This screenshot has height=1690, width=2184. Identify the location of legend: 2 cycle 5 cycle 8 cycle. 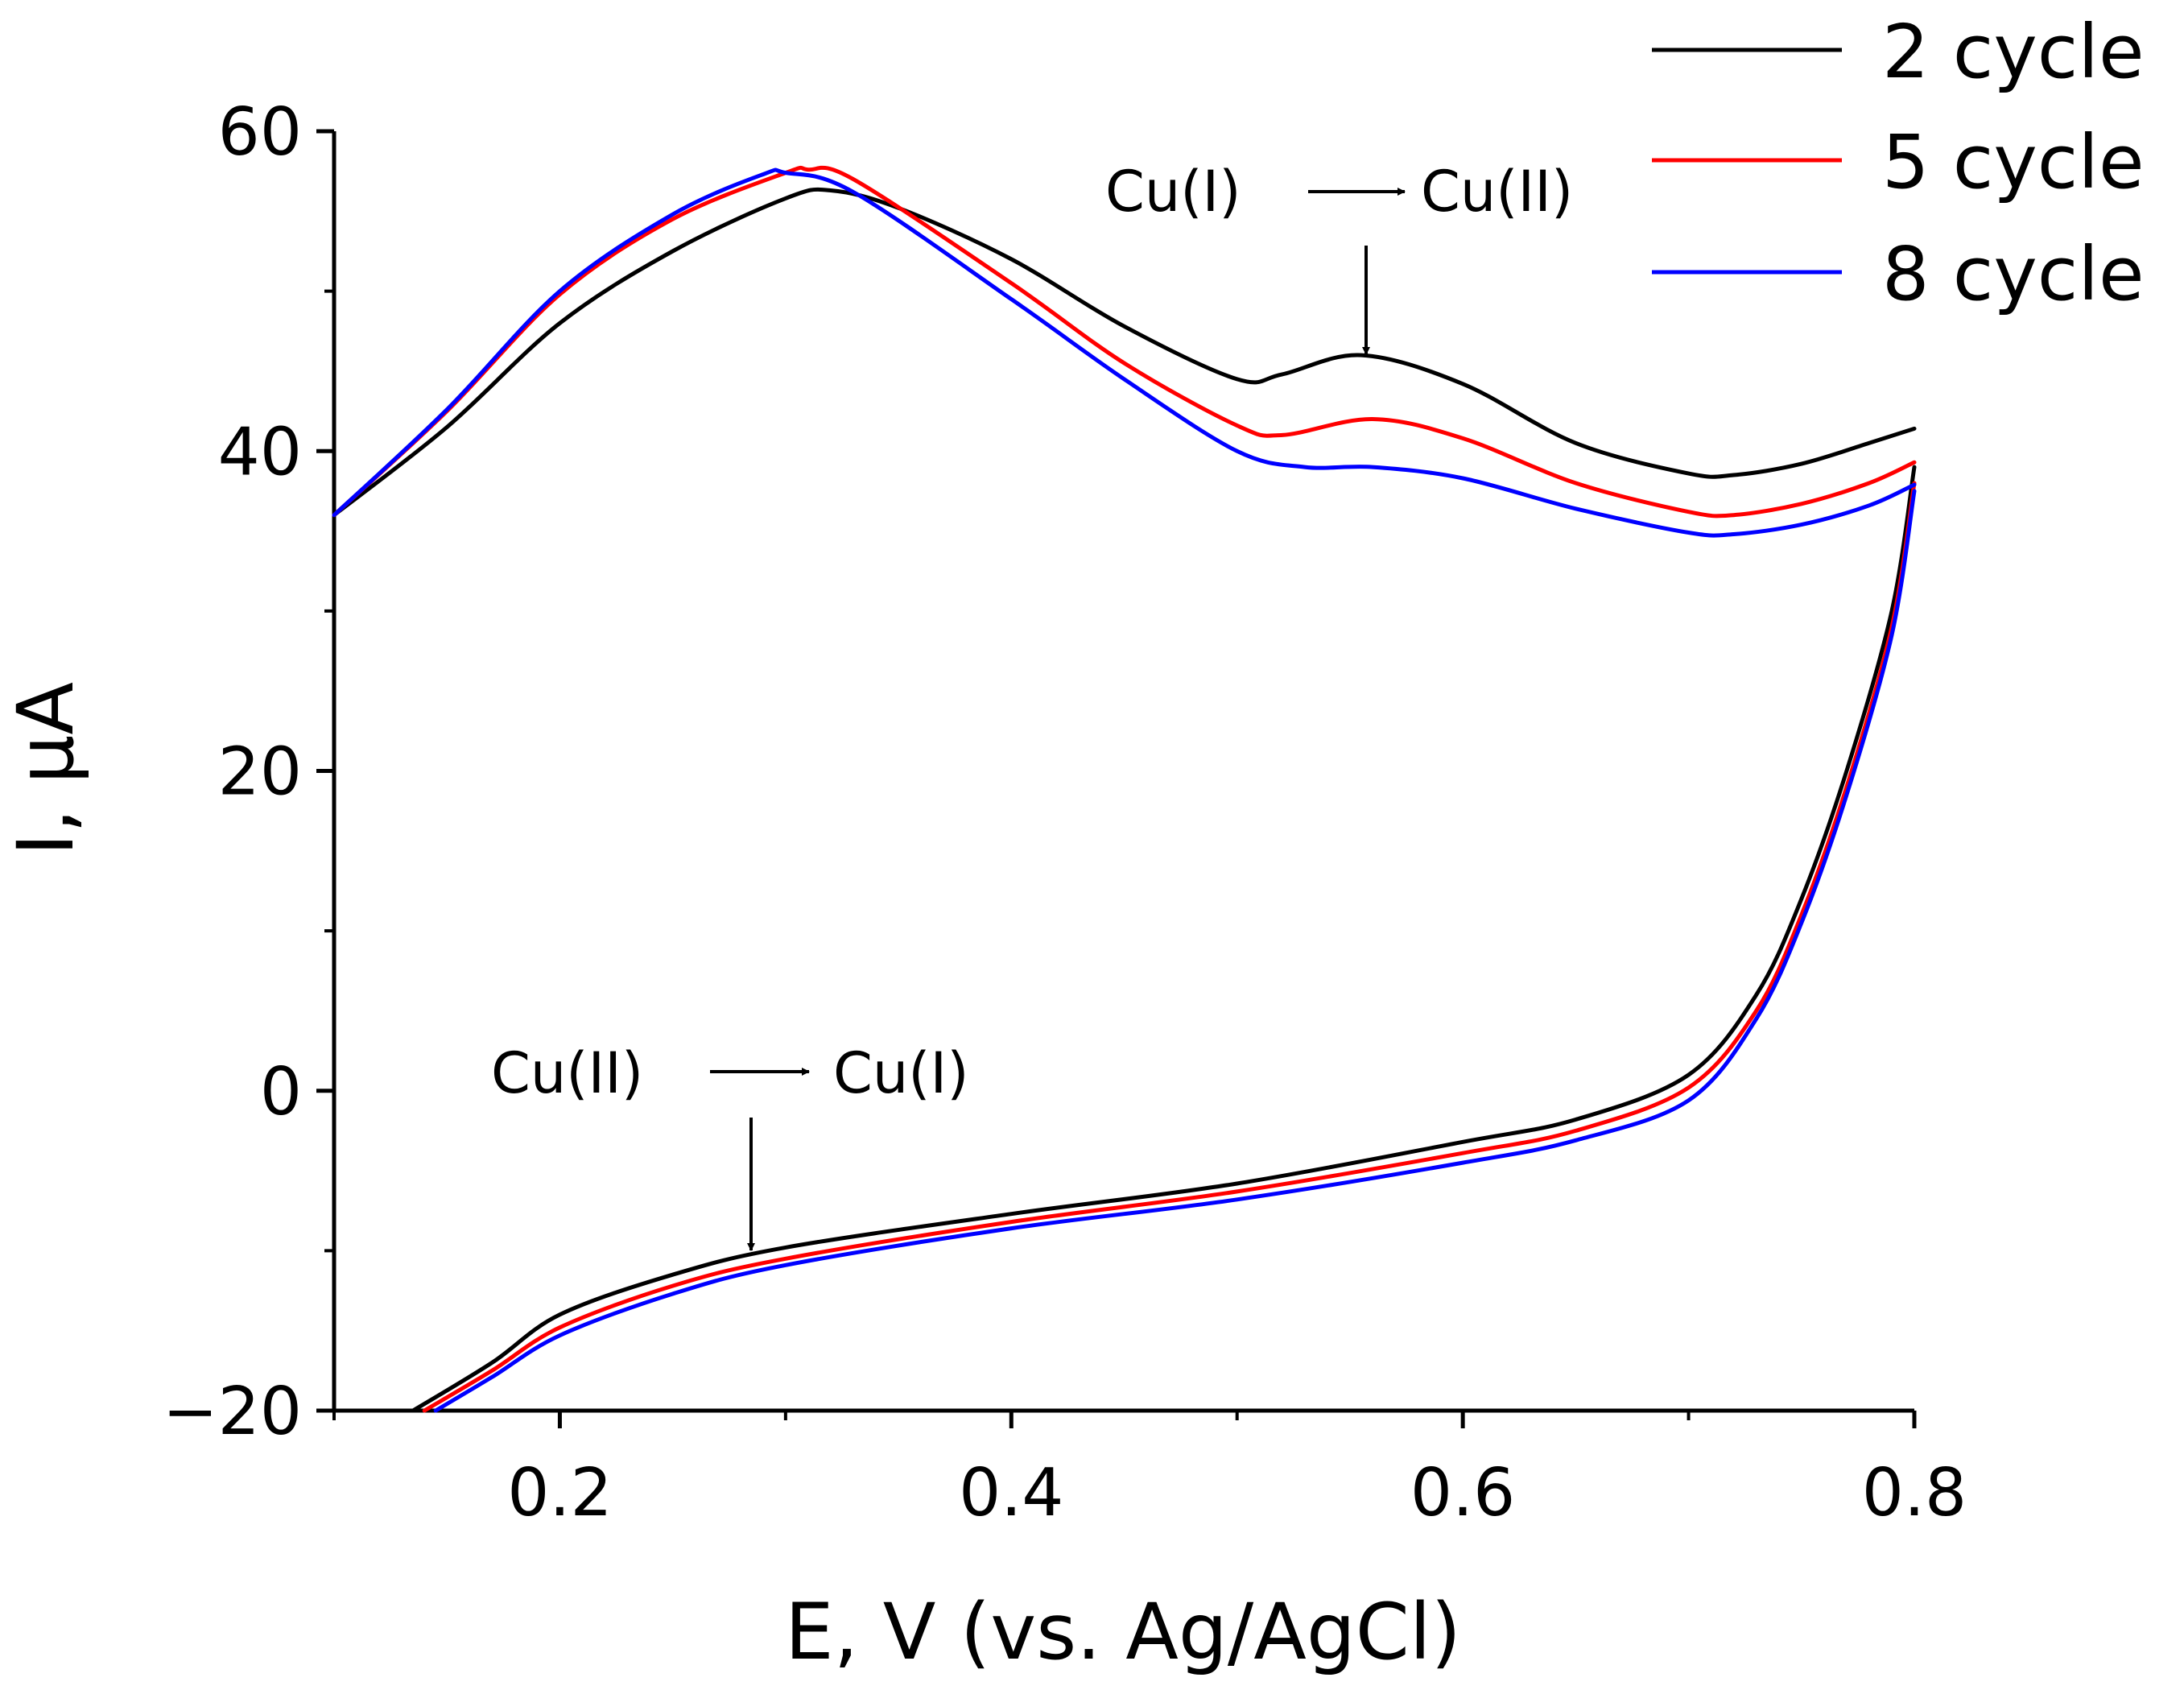
(1898, 163).